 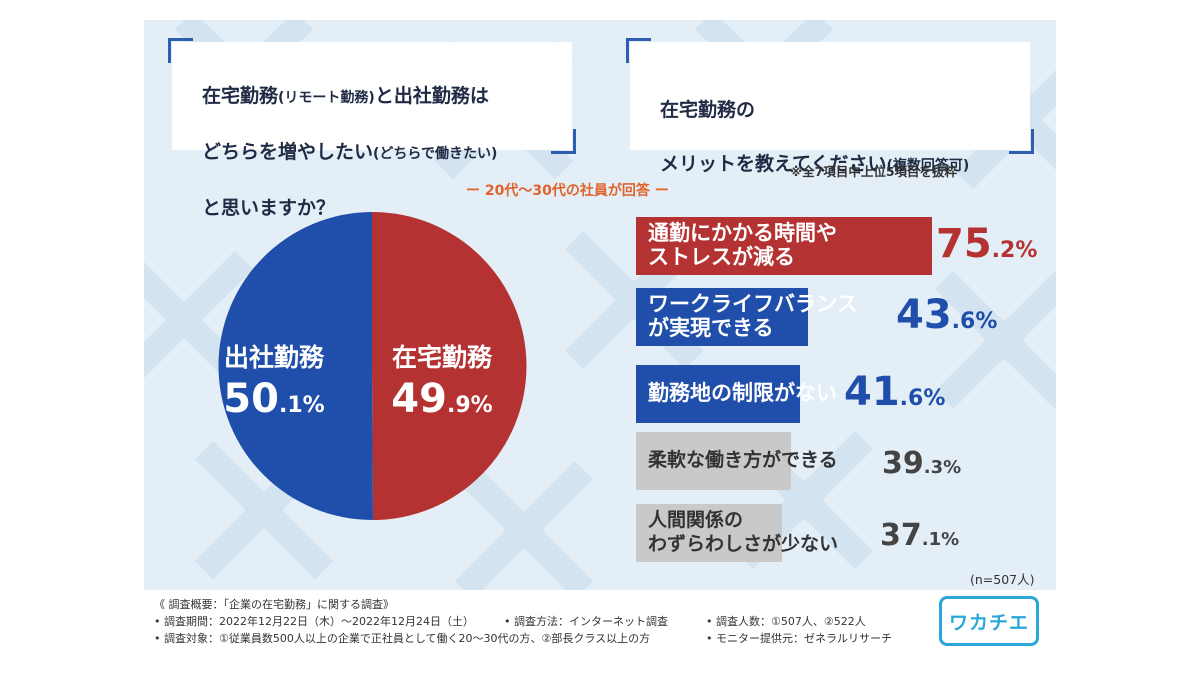 What do you see at coordinates (1002, 579) in the screenshot?
I see `sample-size: (n=507人)` at bounding box center [1002, 579].